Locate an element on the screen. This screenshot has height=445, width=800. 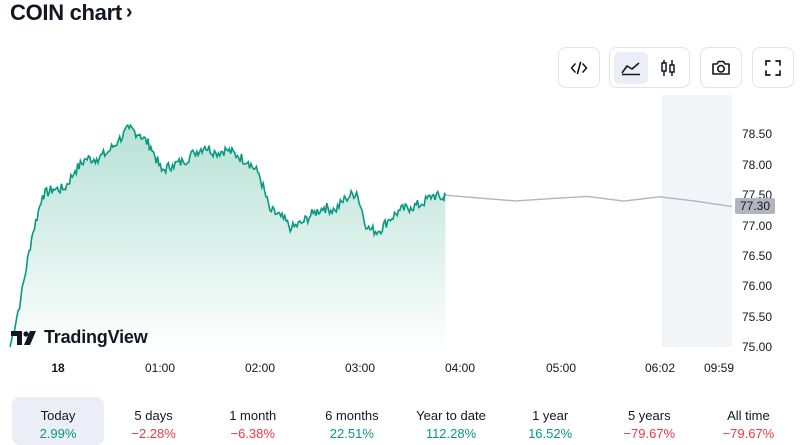
range-change-value: 22.51% is located at coordinates (351, 433).